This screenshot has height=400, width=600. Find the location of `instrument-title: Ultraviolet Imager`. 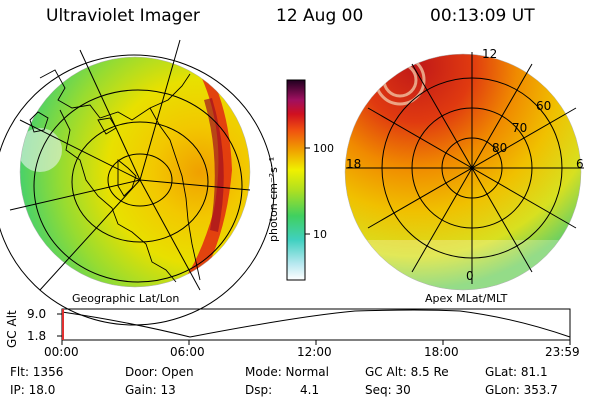

instrument-title: Ultraviolet Imager is located at coordinates (123, 16).